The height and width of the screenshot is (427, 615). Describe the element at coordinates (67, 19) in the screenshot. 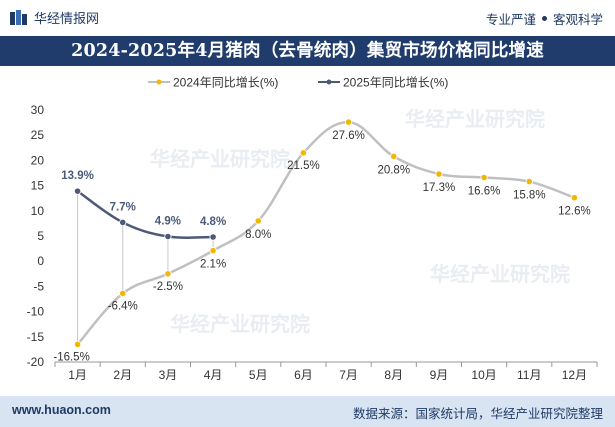

I see `brand-name: 华经情报网` at that location.